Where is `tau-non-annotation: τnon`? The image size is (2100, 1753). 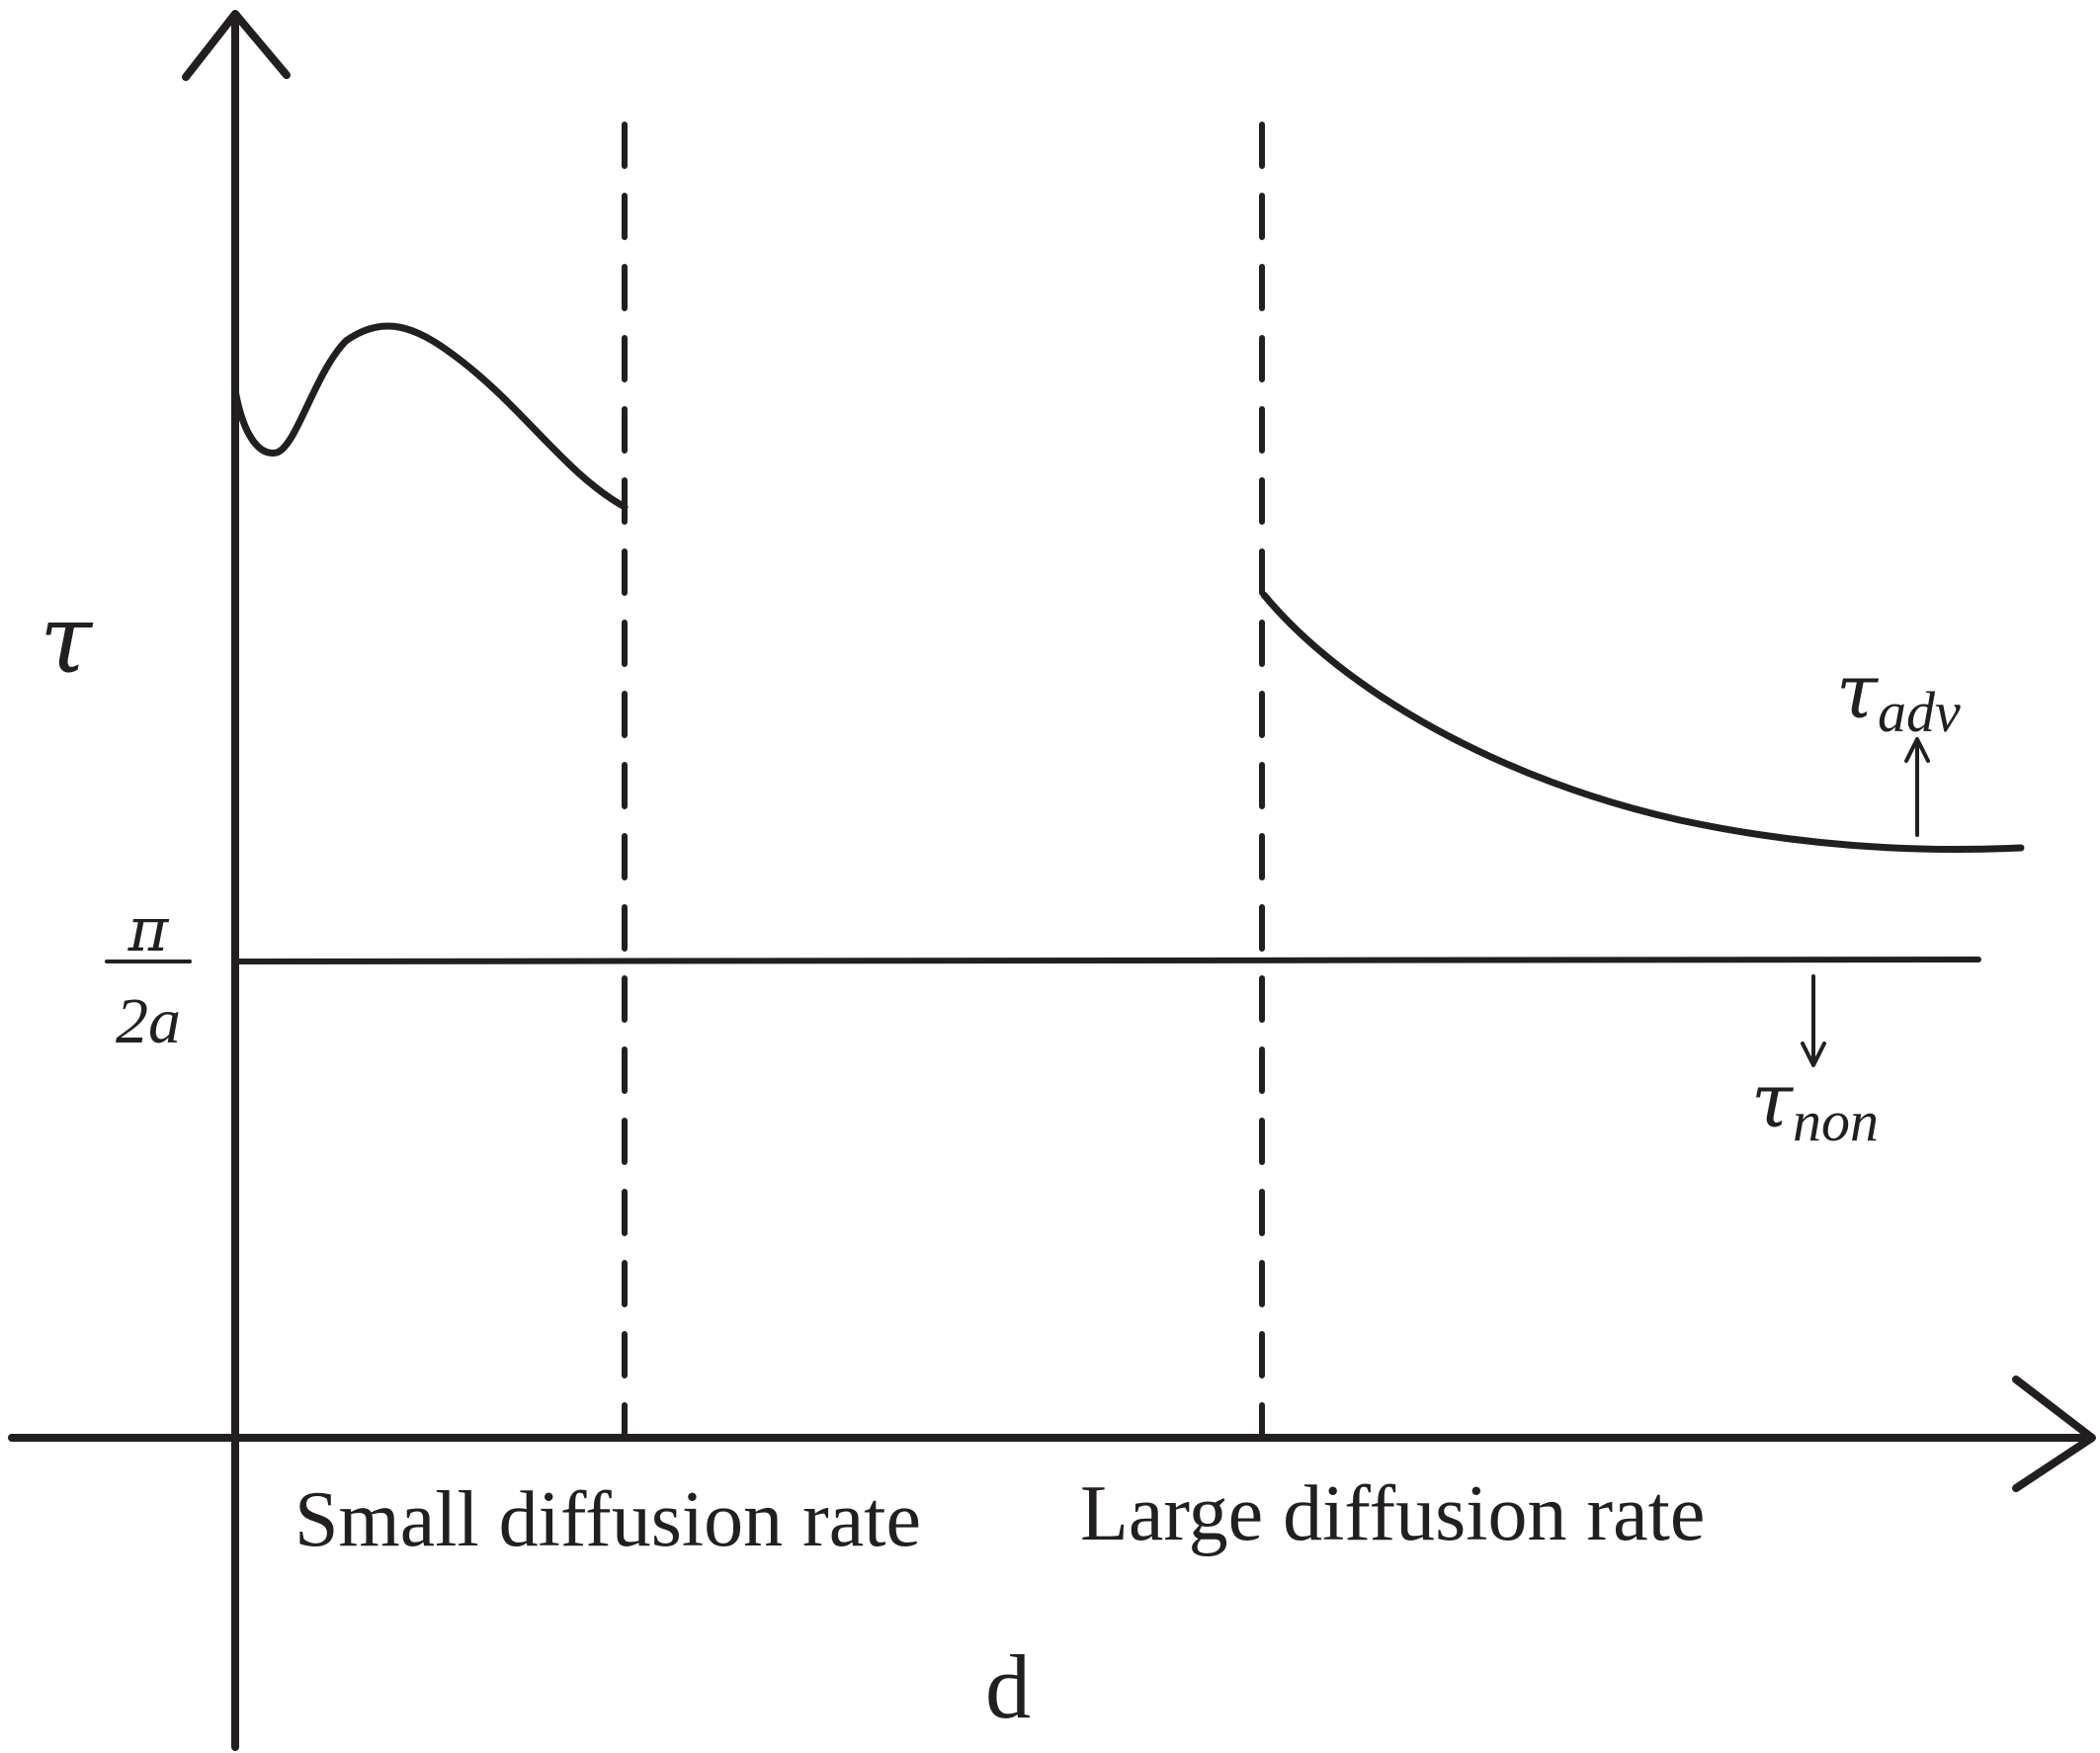
tau-non-annotation: τnon is located at coordinates (1815, 1063).